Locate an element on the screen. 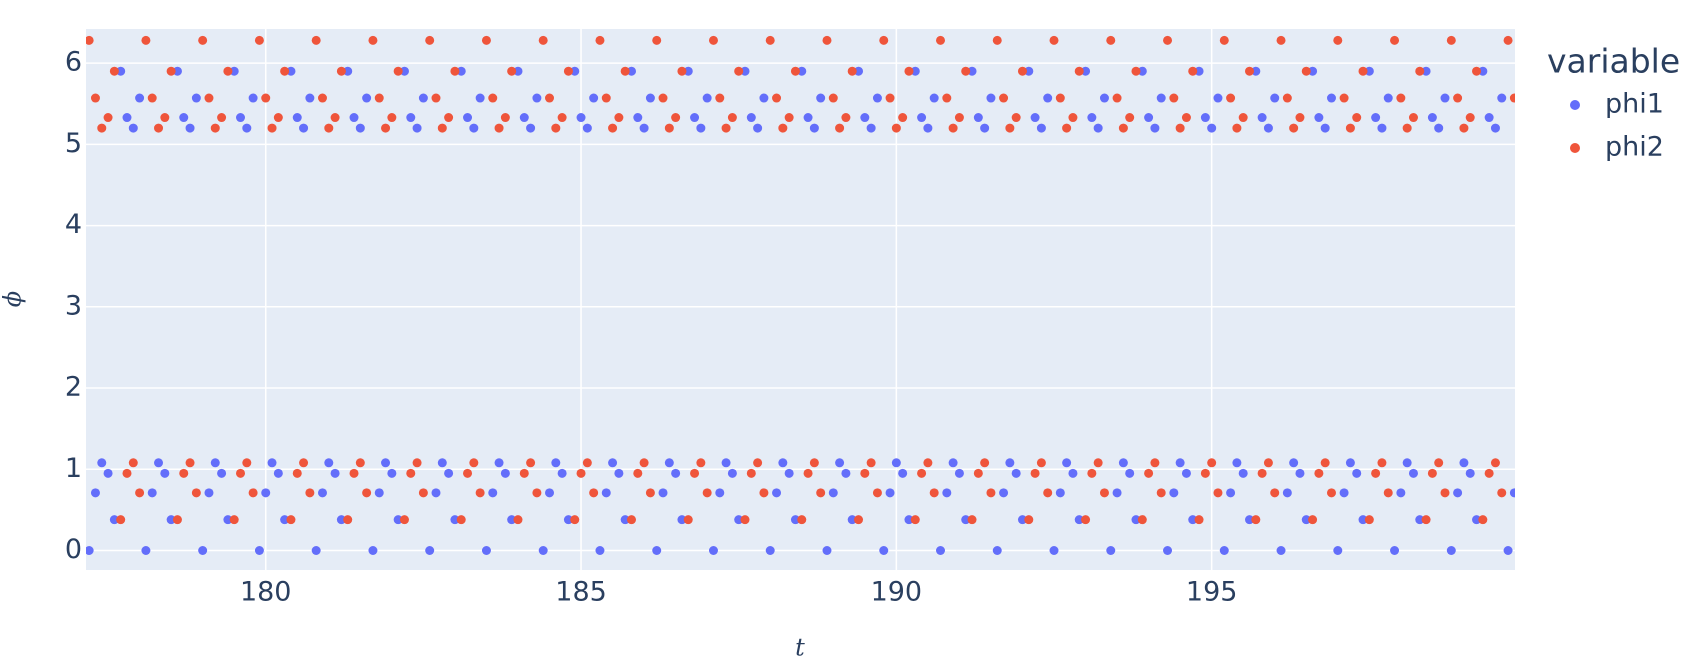  x-tick-label: 185 is located at coordinates (581, 592).